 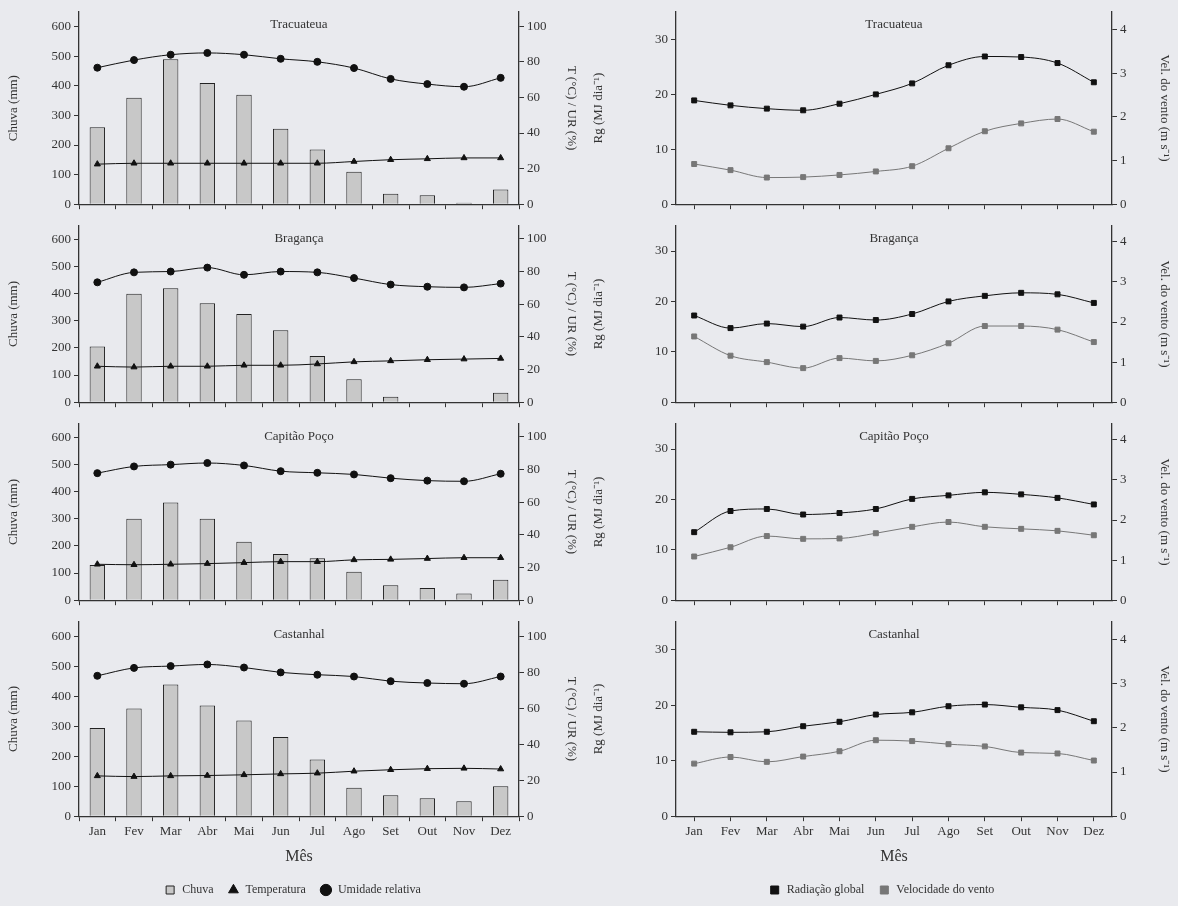 I want to click on y-tick-label: 20, so click(x=661, y=498).